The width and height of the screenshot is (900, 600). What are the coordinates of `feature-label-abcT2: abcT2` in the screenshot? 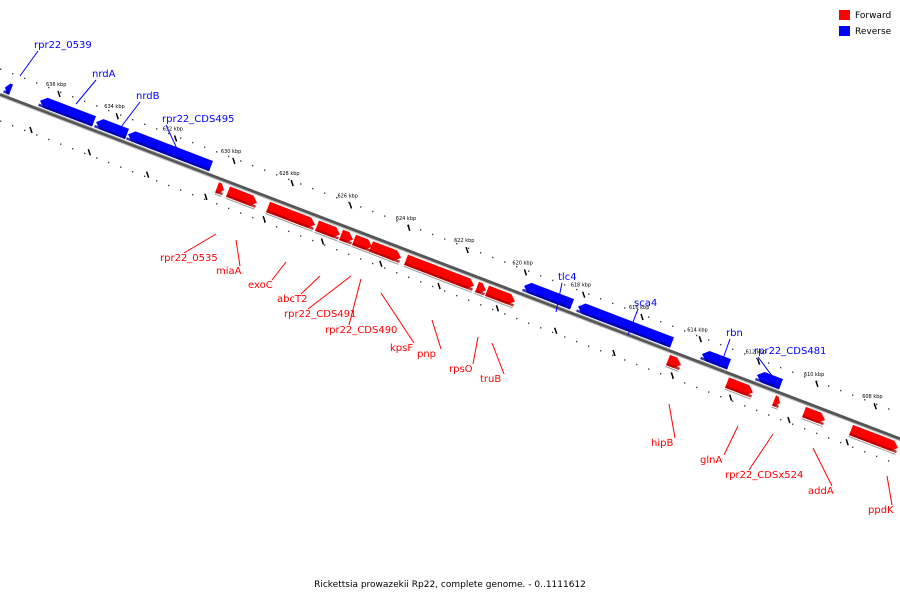 It's located at (292, 299).